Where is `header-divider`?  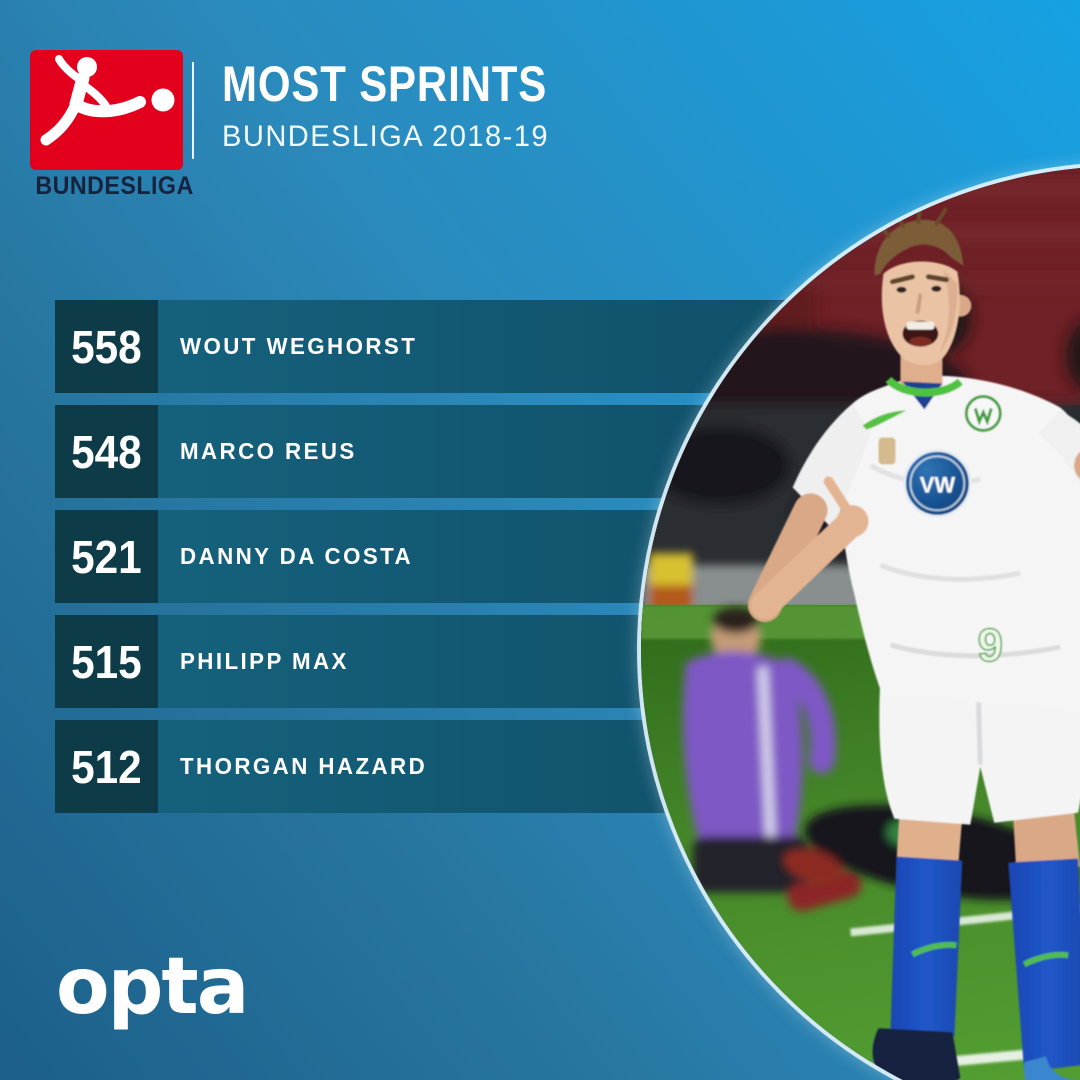 header-divider is located at coordinates (193, 110).